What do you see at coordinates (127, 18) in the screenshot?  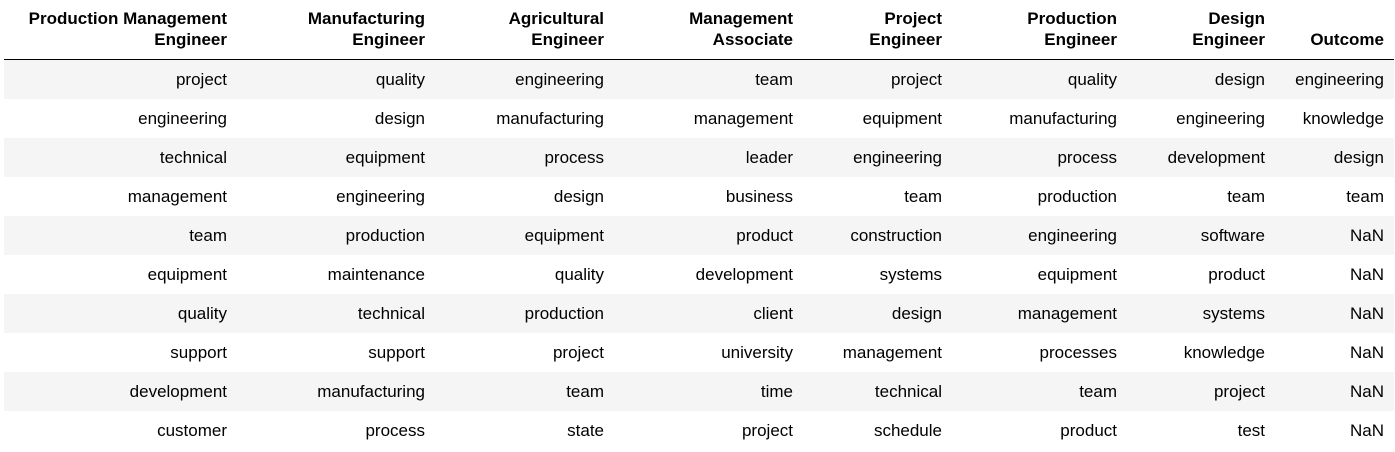 I see `column-header-label: Production Management` at bounding box center [127, 18].